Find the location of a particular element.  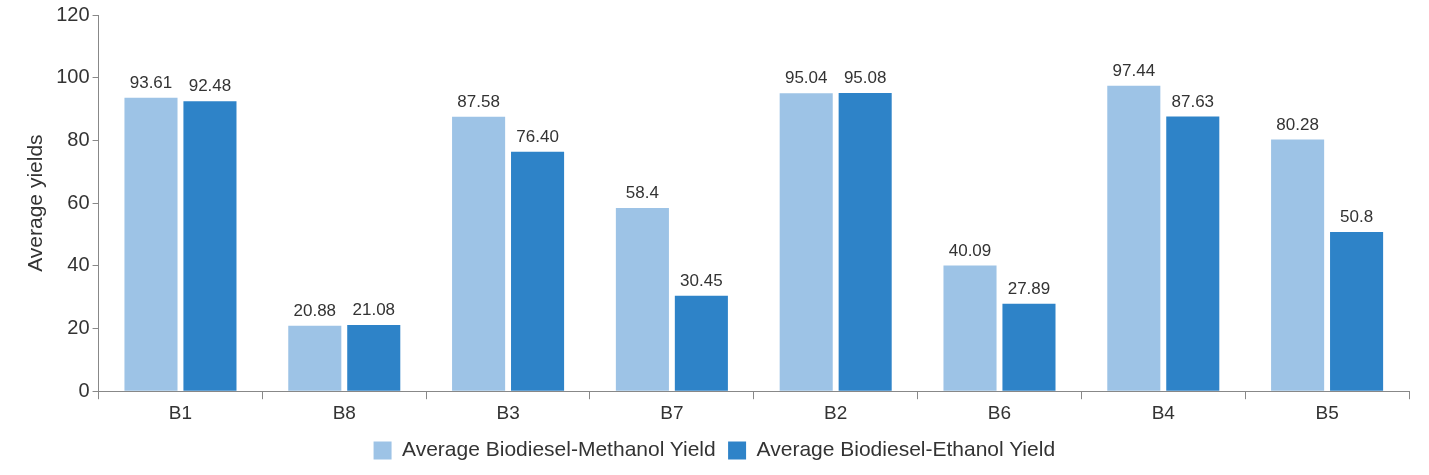

data-label: 76.40 is located at coordinates (537, 136).